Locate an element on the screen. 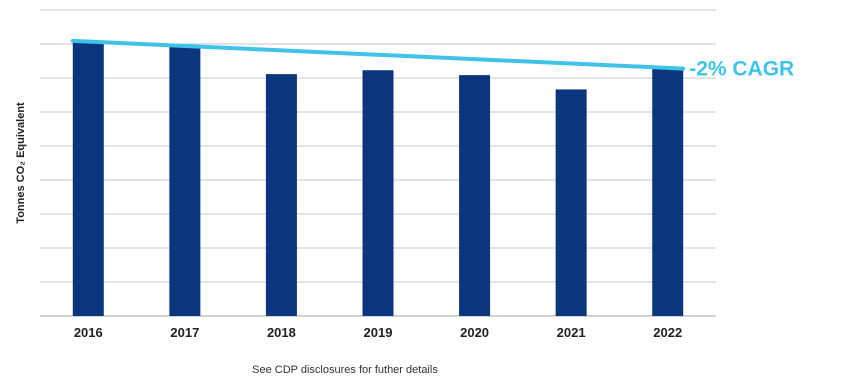  bar-2022 is located at coordinates (667, 192).